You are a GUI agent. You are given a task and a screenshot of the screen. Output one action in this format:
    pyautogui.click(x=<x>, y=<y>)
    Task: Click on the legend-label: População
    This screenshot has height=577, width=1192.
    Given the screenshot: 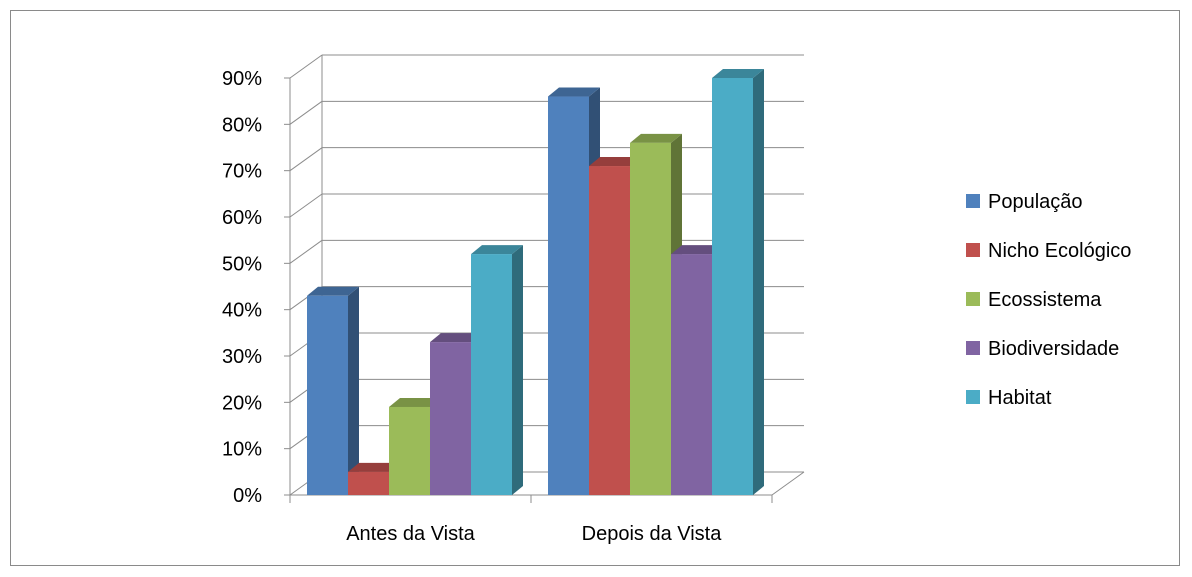 What is the action you would take?
    pyautogui.click(x=1035, y=202)
    